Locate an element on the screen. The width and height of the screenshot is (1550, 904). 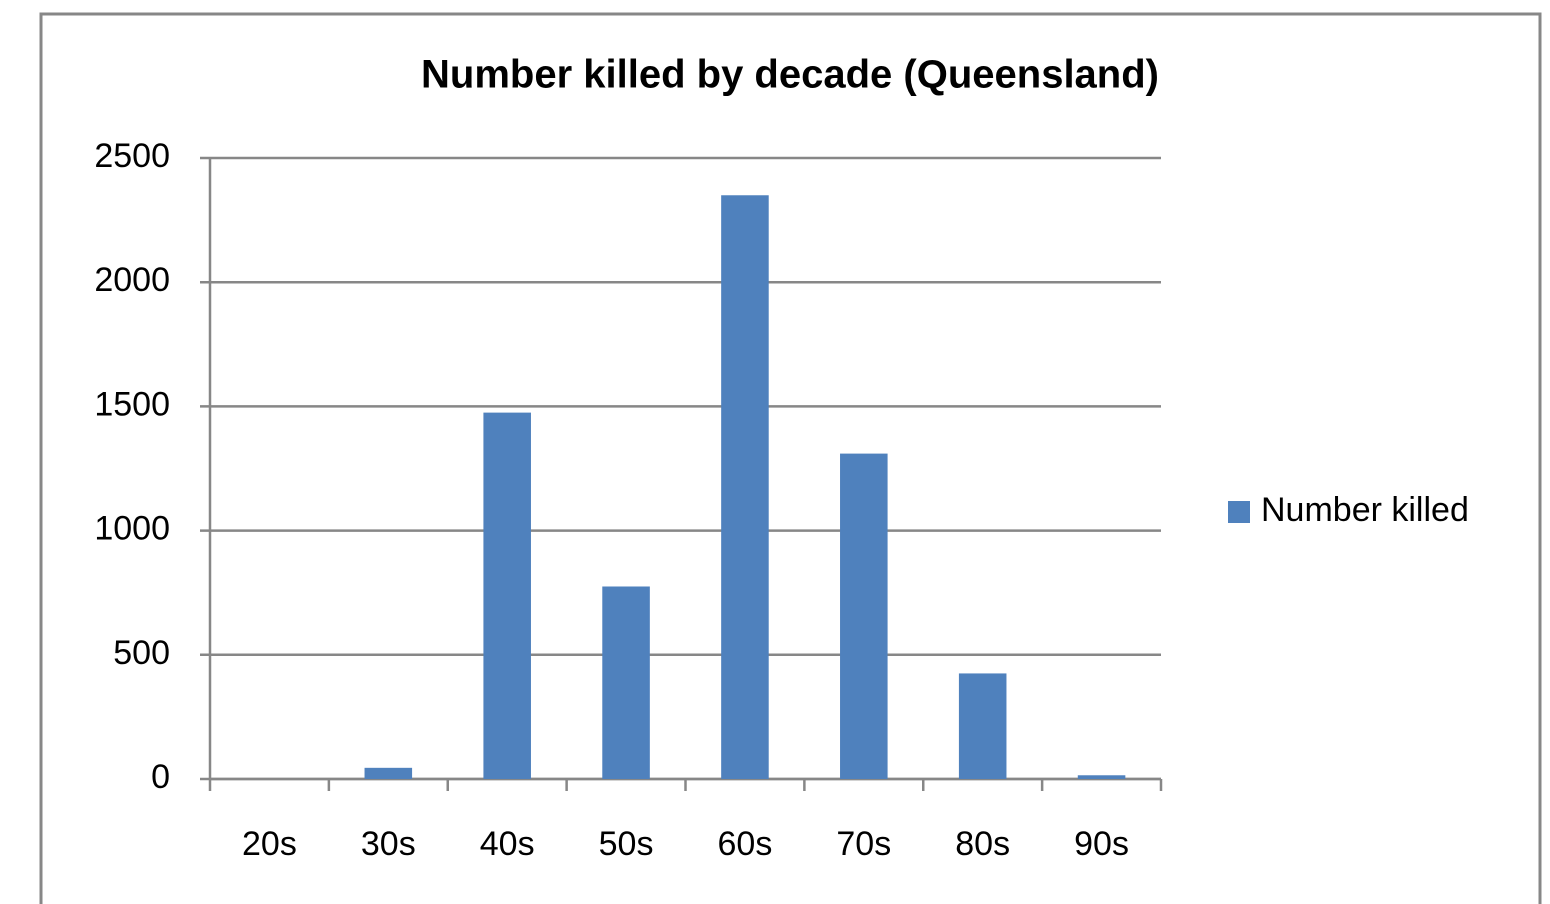
y-tick-label: 2000 is located at coordinates (132, 280).